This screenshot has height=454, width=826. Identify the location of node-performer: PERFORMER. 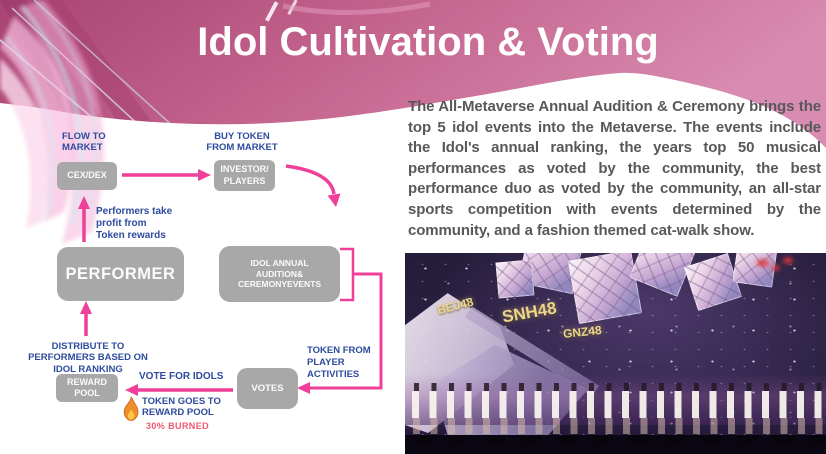
(120, 274).